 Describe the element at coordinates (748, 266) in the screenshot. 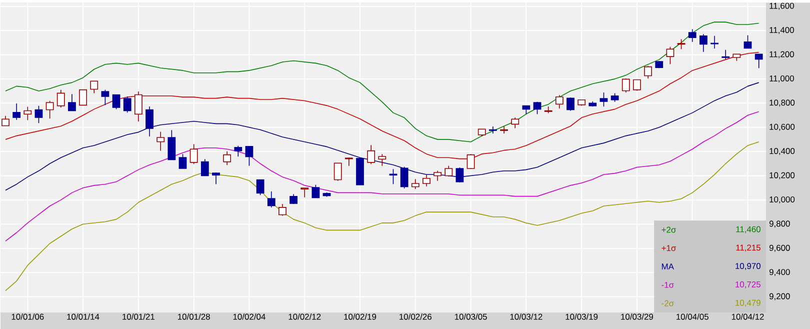

I see `annotation: 10,970` at that location.